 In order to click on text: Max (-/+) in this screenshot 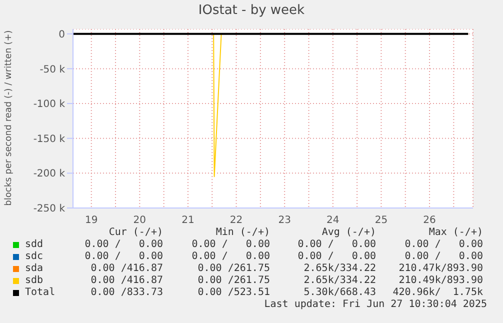, I will do `click(455, 232)`.